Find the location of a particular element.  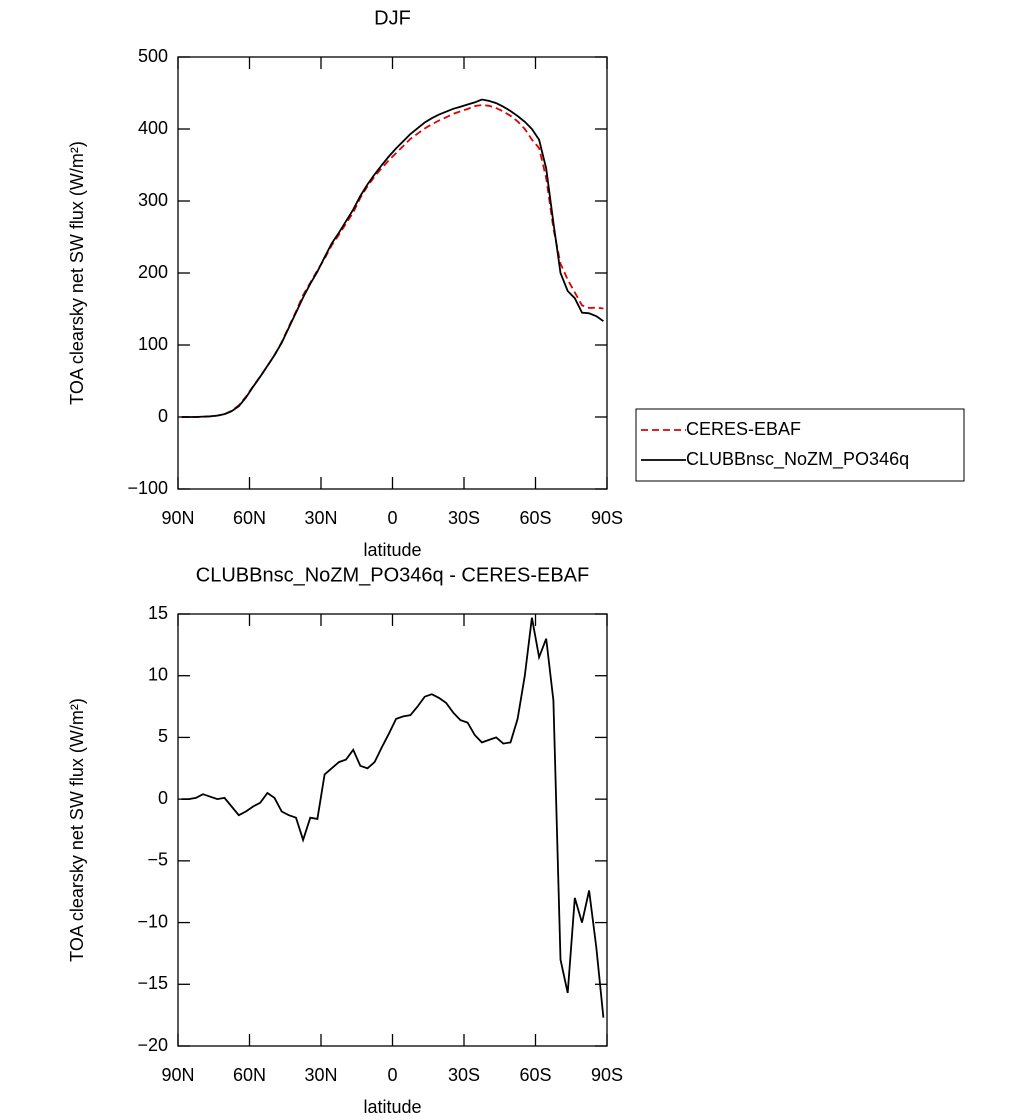

legend-label: CERES-EBAF is located at coordinates (743, 429).